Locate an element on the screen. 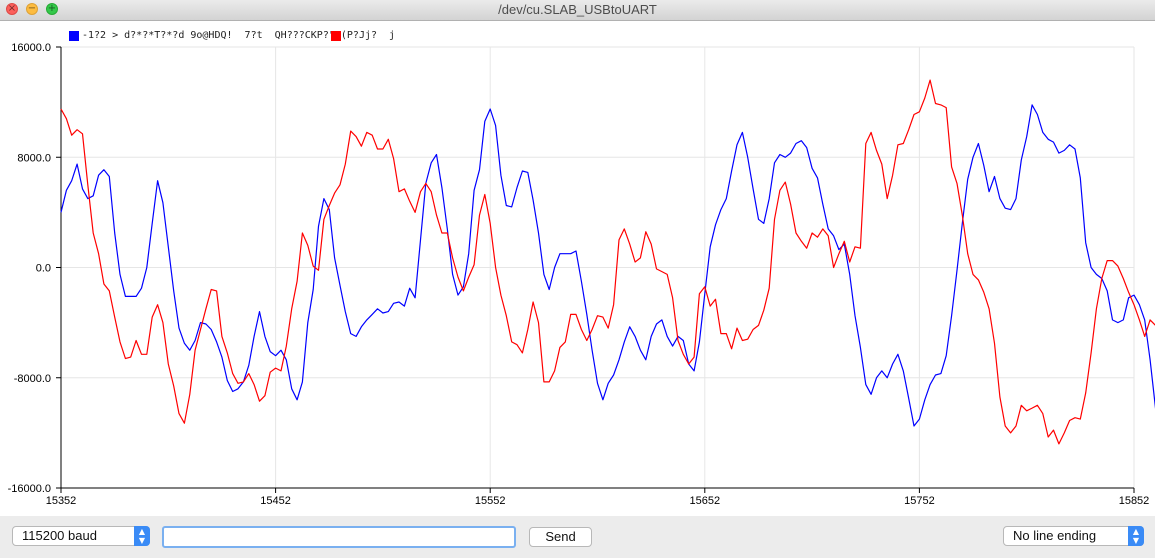  zoom-window-button: + is located at coordinates (52, 9).